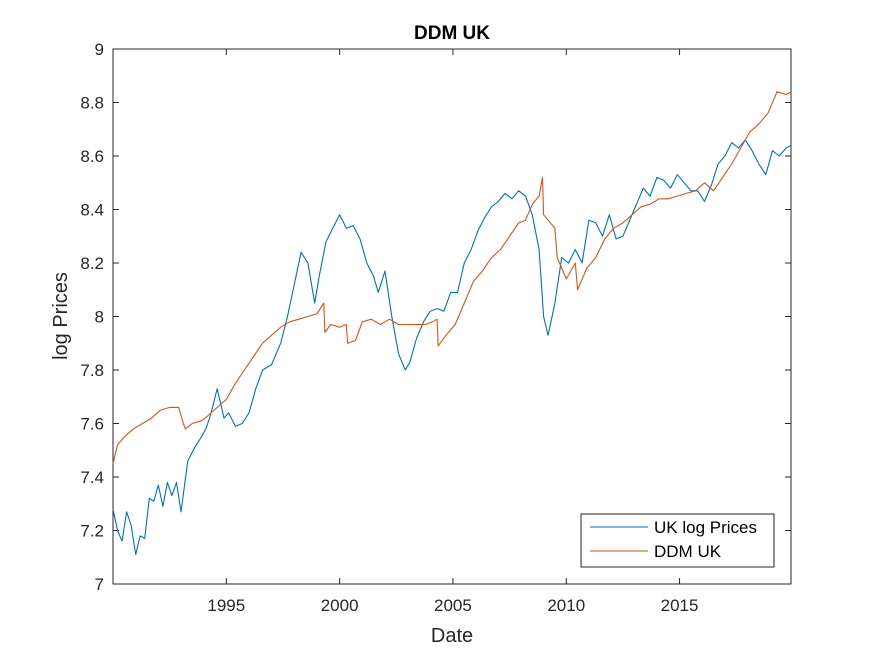  Describe the element at coordinates (61, 316) in the screenshot. I see `y-axis-label: log Prices` at that location.